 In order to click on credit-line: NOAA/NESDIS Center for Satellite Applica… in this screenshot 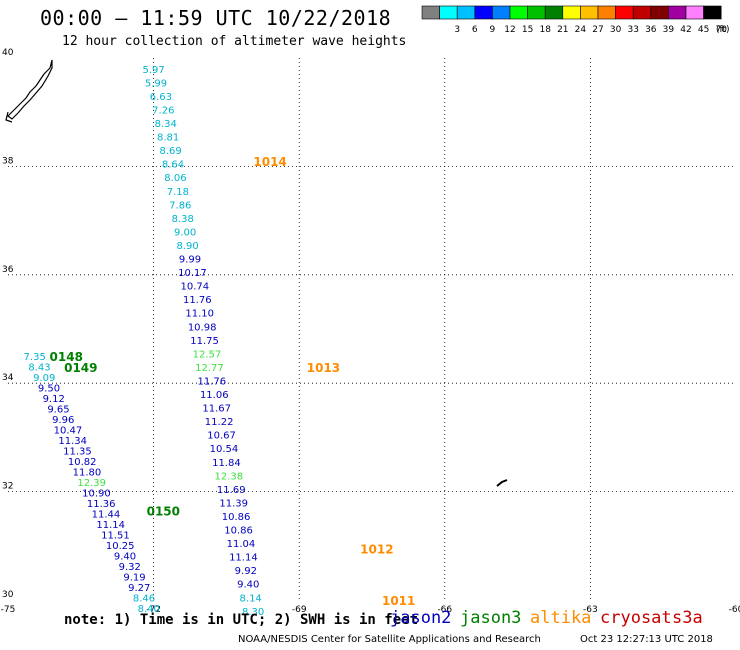, I will do `click(389, 639)`.